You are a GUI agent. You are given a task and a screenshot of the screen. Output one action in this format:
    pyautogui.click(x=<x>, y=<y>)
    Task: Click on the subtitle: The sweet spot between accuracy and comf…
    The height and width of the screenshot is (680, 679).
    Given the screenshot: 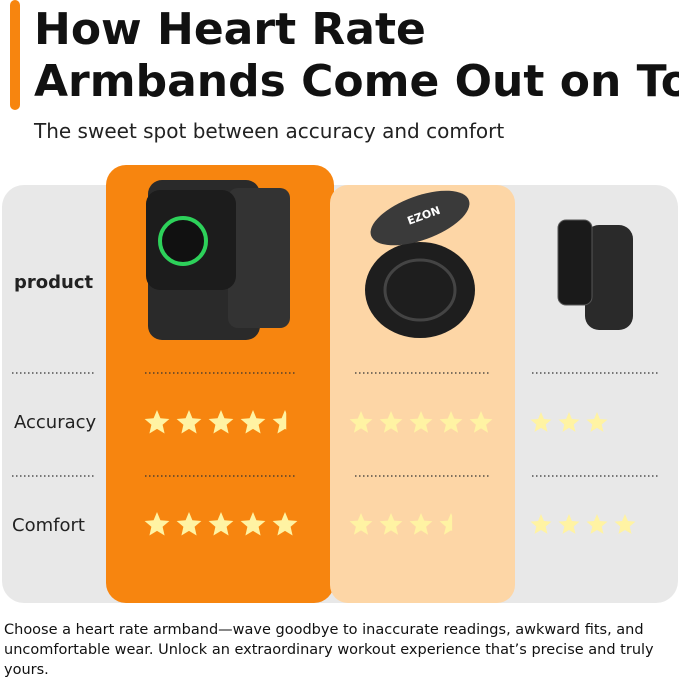 What is the action you would take?
    pyautogui.click(x=268, y=131)
    